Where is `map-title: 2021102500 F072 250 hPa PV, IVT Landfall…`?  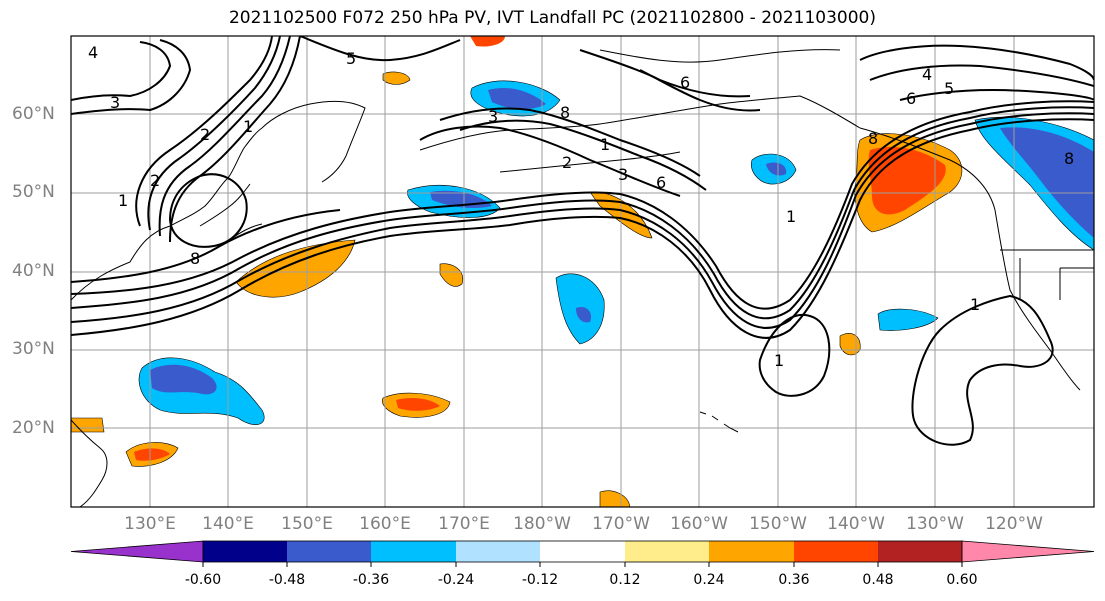 map-title: 2021102500 F072 250 hPa PV, IVT Landfall… is located at coordinates (552, 18).